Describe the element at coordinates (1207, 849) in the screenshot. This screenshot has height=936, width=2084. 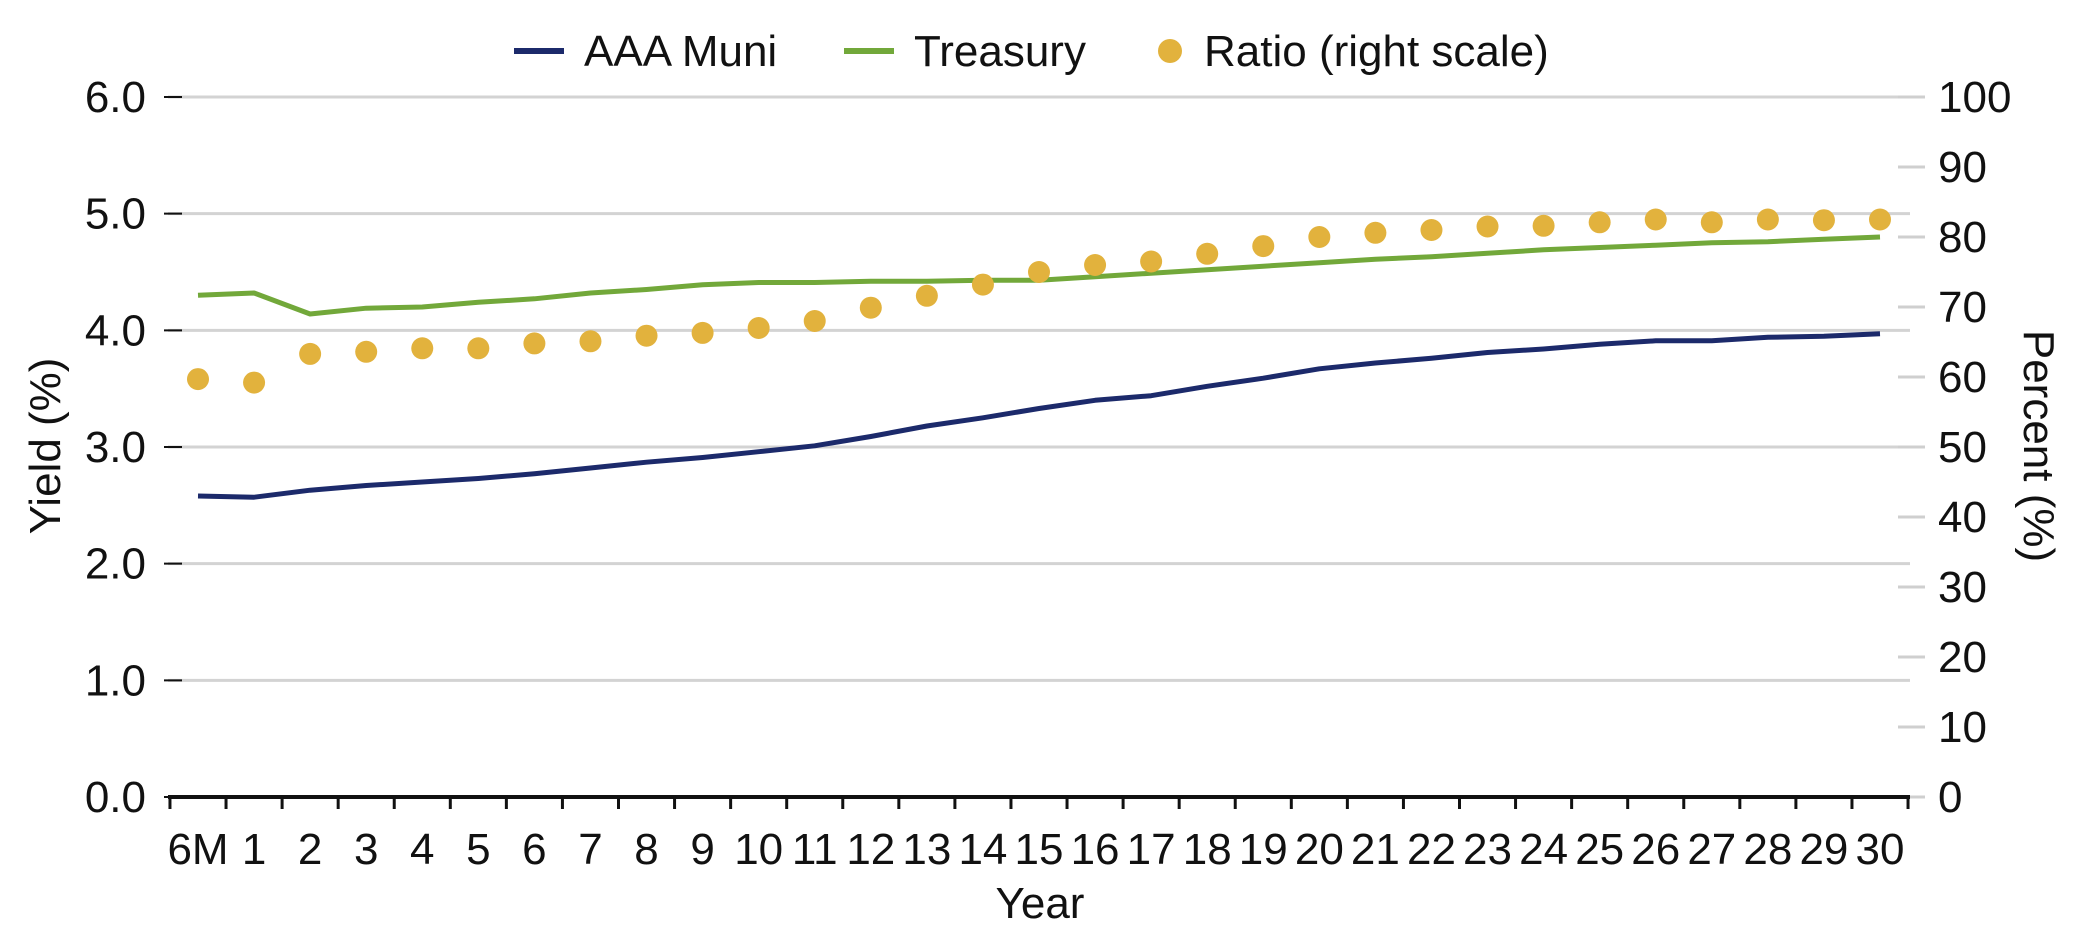
I see `x-tick-label: 18` at that location.